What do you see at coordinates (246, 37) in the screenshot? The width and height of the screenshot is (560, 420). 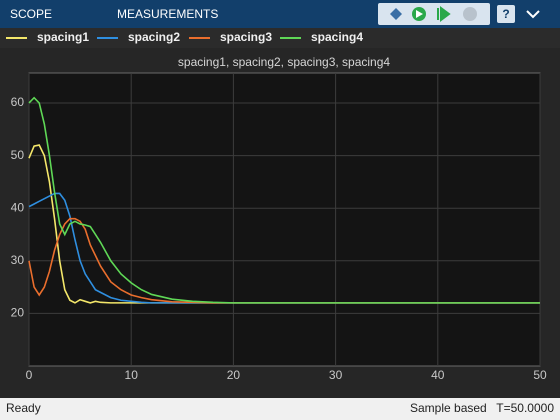 I see `legend-label: spacing3` at bounding box center [246, 37].